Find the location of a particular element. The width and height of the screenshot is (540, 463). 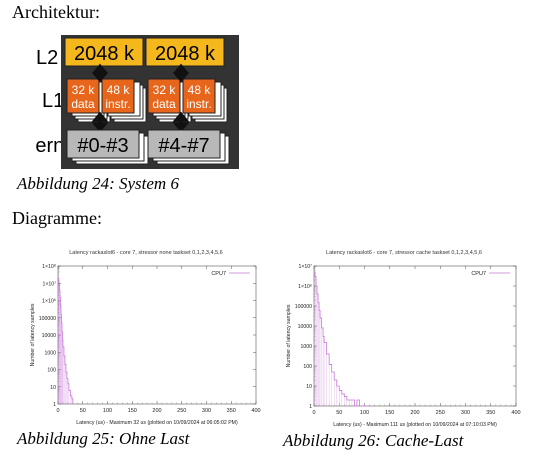

core-group-left is located at coordinates (103, 144).